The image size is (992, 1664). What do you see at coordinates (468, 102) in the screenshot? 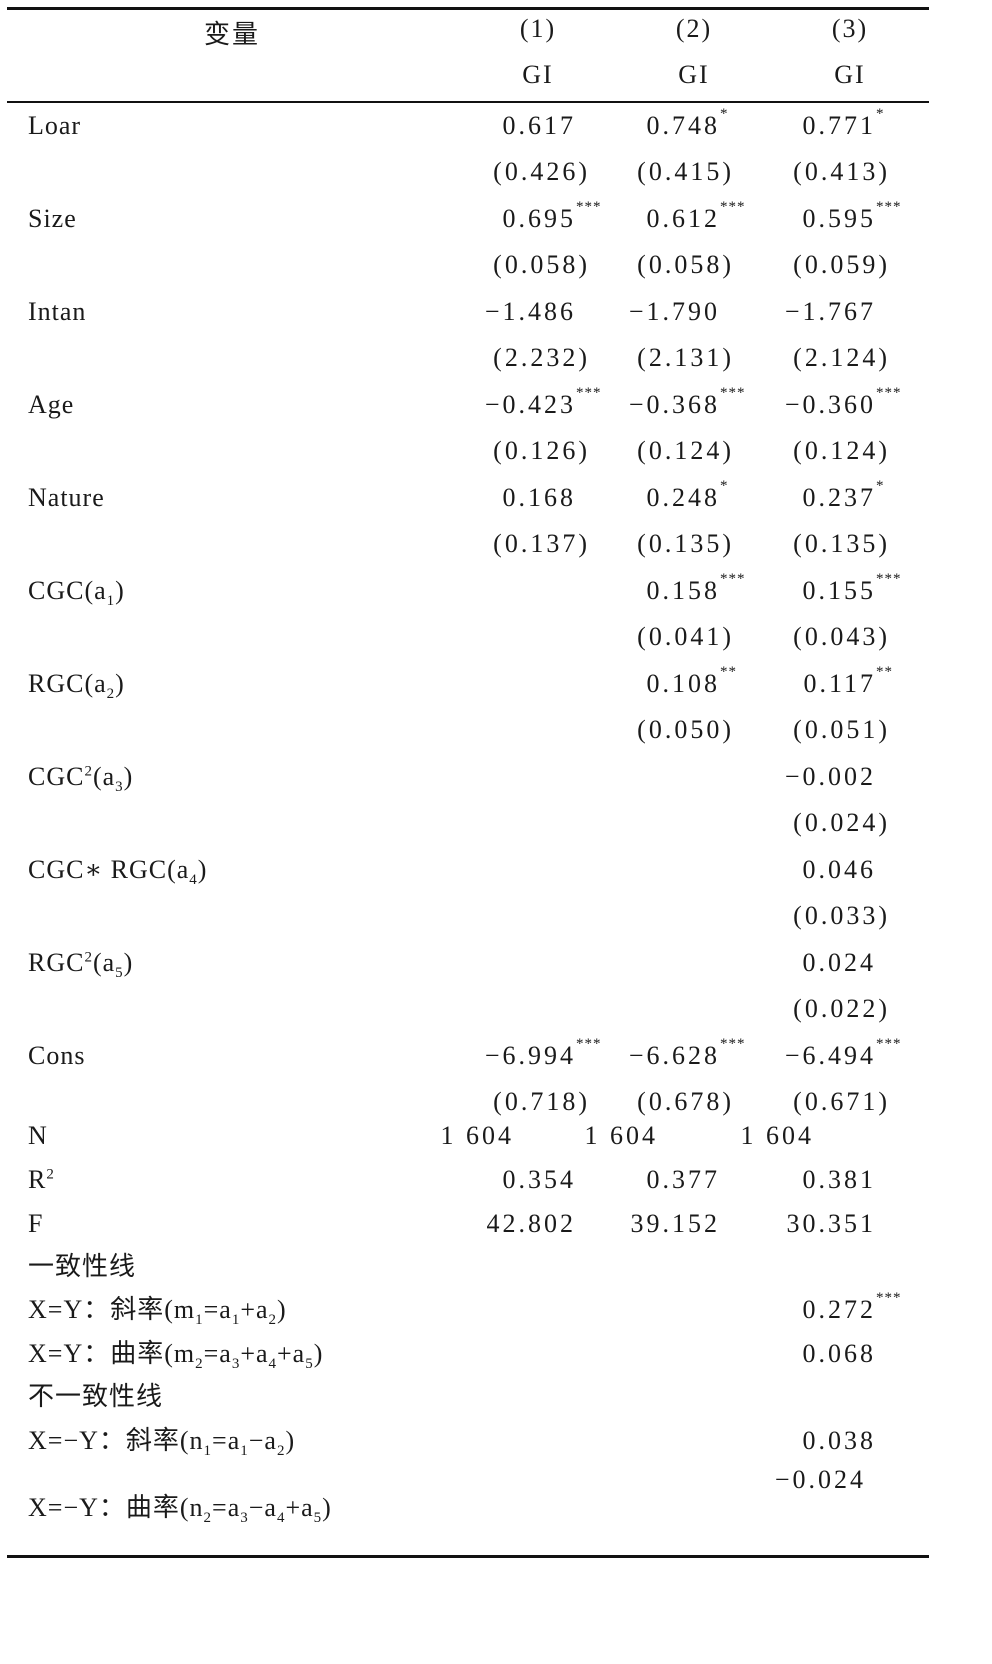
I see `header-rule` at bounding box center [468, 102].